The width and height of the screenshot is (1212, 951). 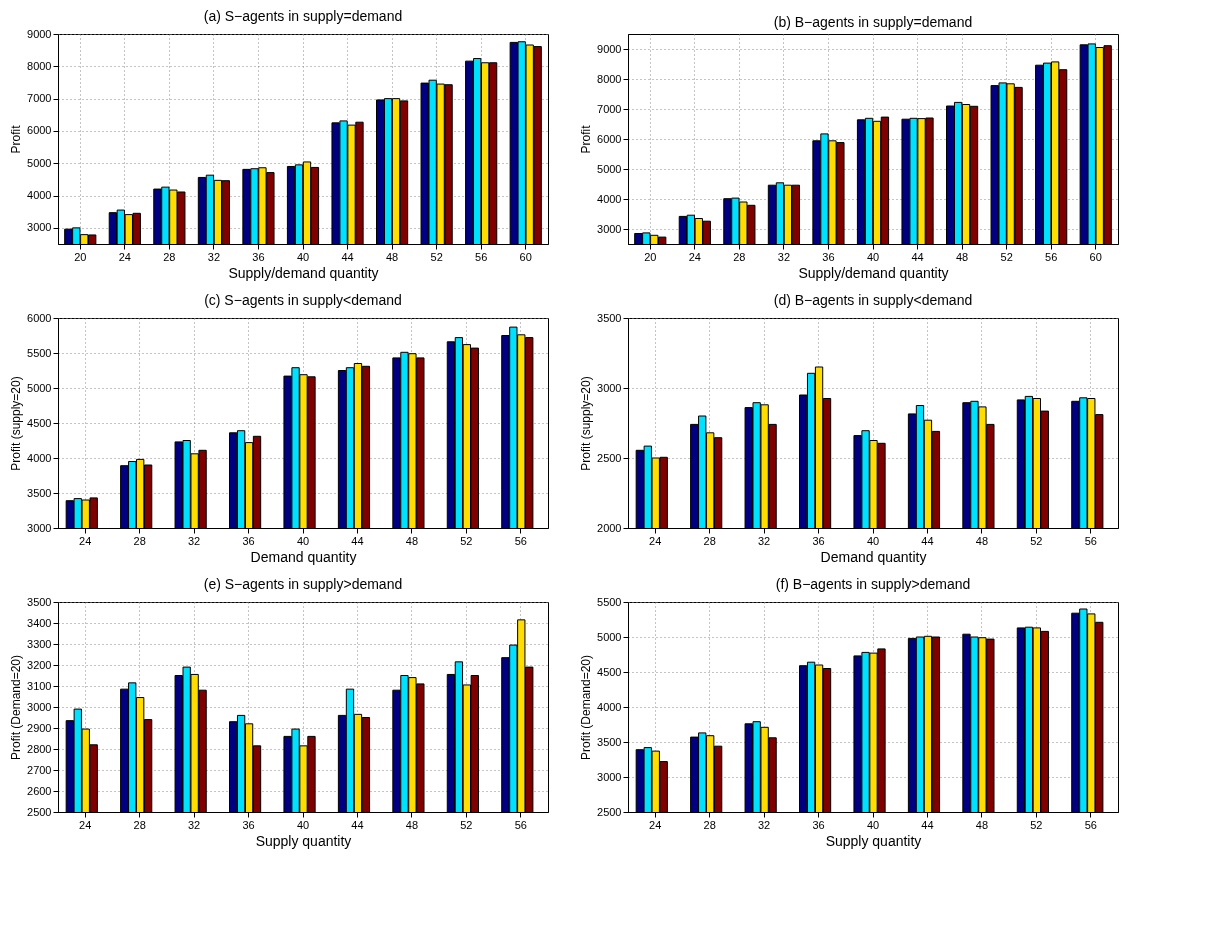 I want to click on y-tick-label: 3100, so click(x=39, y=685).